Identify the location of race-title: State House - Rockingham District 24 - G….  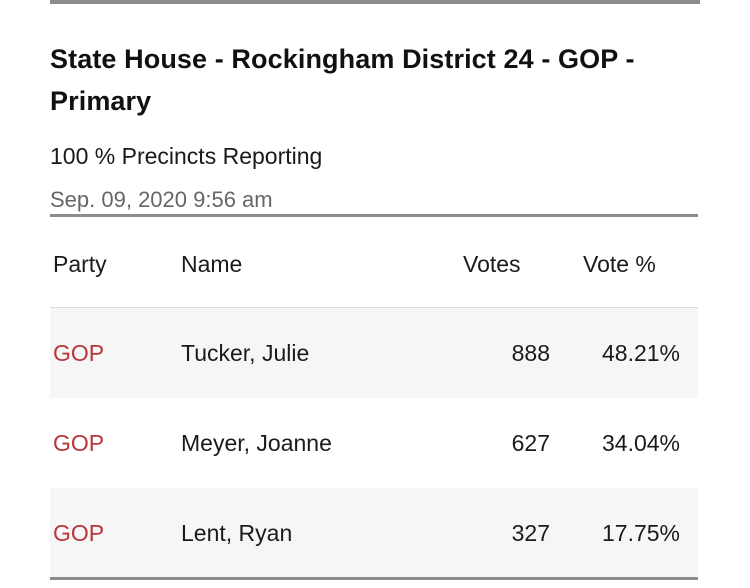
(342, 80).